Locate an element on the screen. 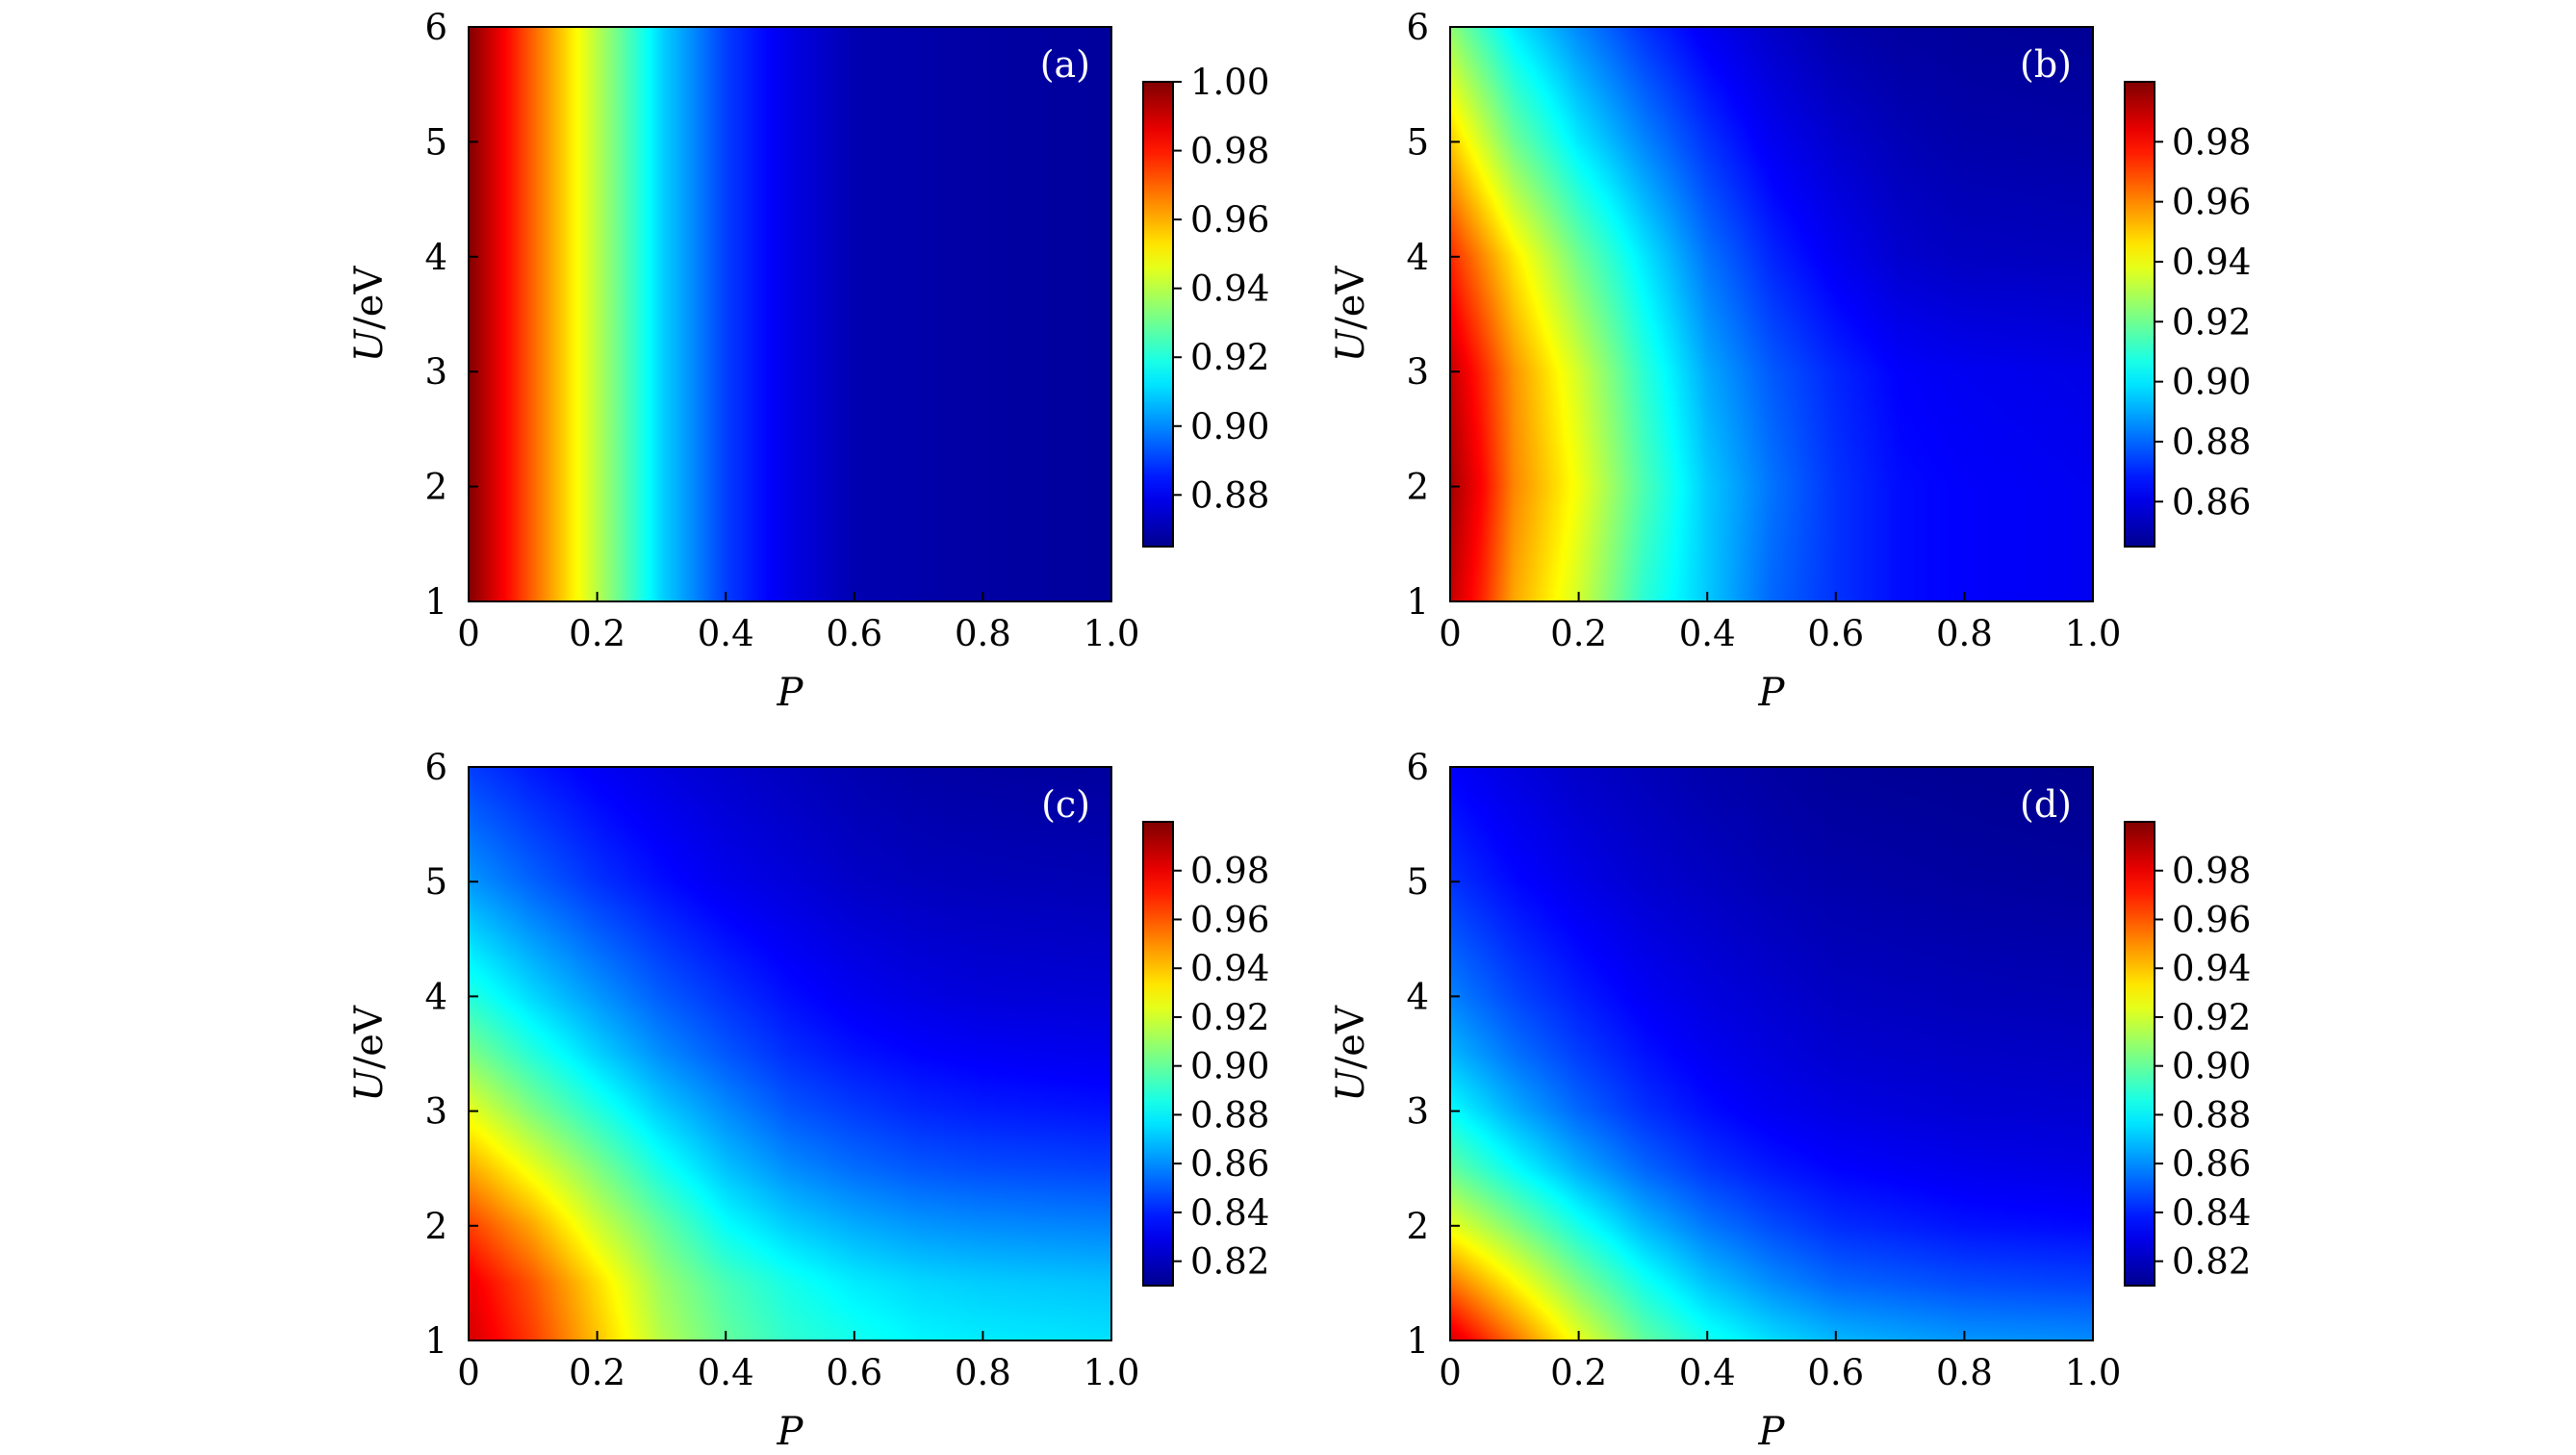 The image size is (2576, 1455). colorbar-tick-label: 1.00 is located at coordinates (1229, 83).